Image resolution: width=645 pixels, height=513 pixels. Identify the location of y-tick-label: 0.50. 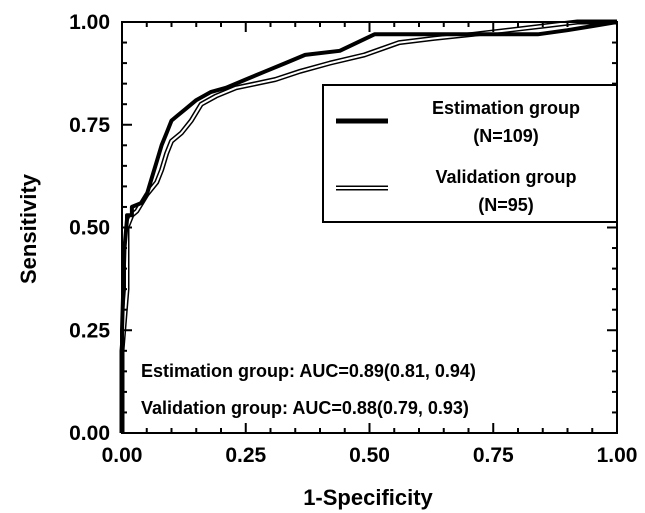
(89, 228).